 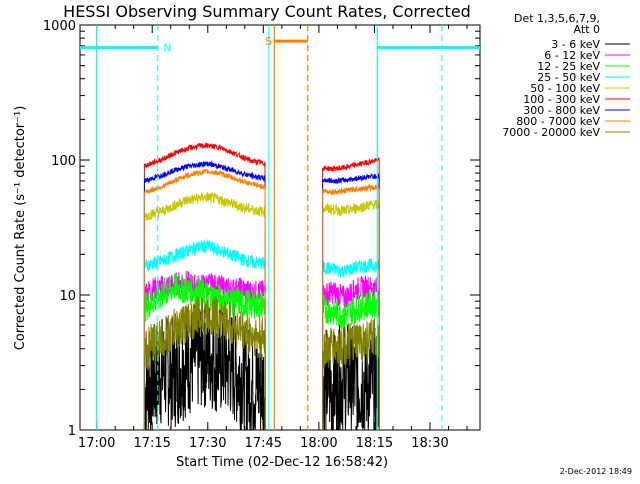 What do you see at coordinates (268, 41) in the screenshot?
I see `saa-flag-label: S` at bounding box center [268, 41].